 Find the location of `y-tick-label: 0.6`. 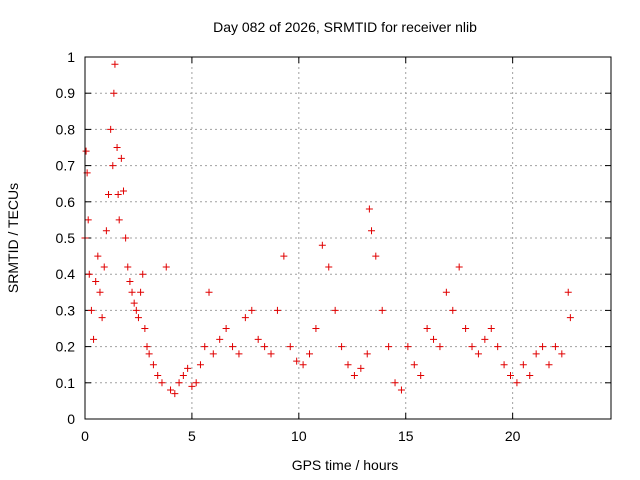

y-tick-label: 0.6 is located at coordinates (66, 202).